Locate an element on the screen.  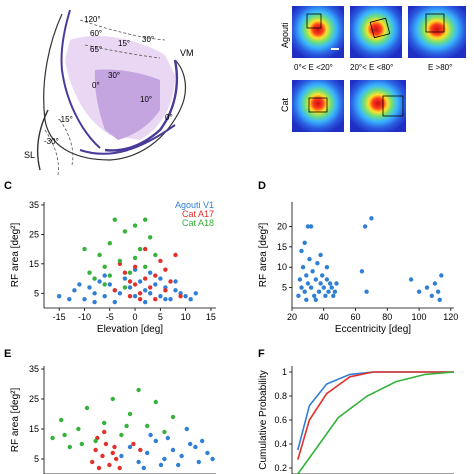
x-axis-label: Eccentricity [deg] is located at coordinates (373, 329).